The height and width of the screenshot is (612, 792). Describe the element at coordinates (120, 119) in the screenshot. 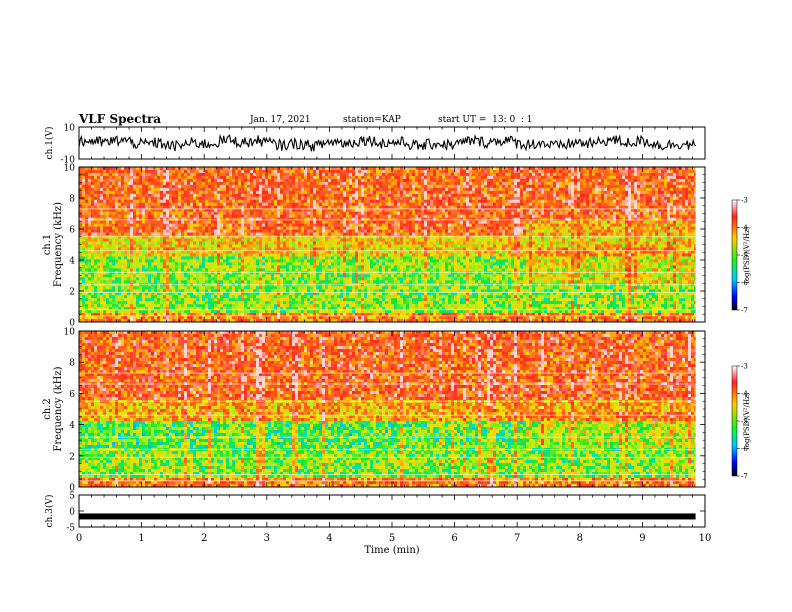

I see `header-title: VLF Spectra` at that location.